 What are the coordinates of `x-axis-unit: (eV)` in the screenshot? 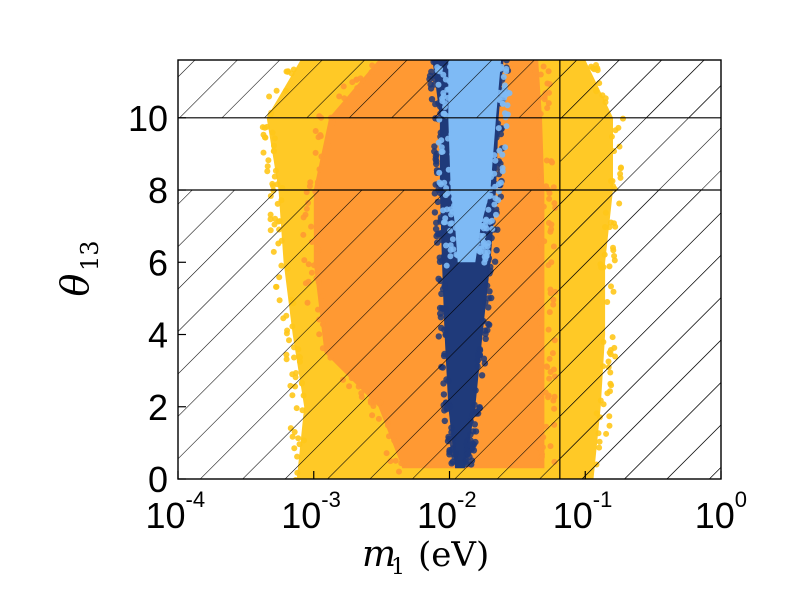 It's located at (453, 555).